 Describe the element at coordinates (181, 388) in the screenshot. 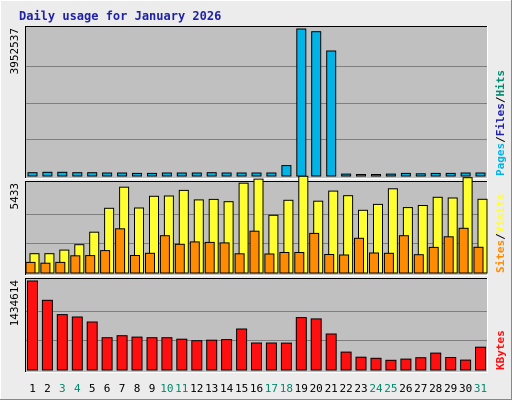

I see `day-label-11: 11` at that location.